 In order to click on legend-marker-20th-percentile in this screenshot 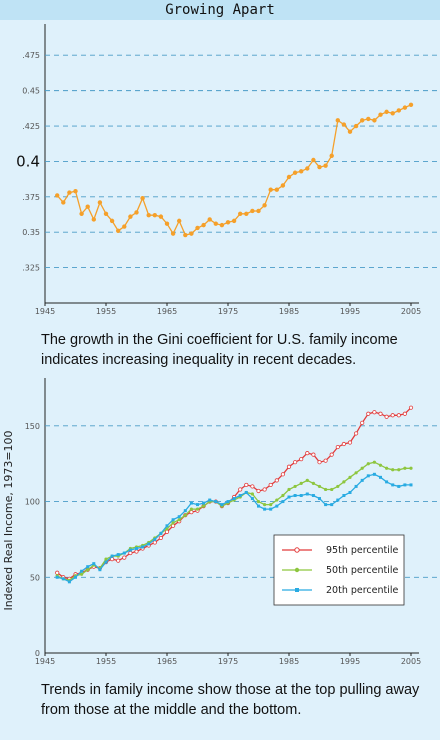, I will do `click(297, 590)`.